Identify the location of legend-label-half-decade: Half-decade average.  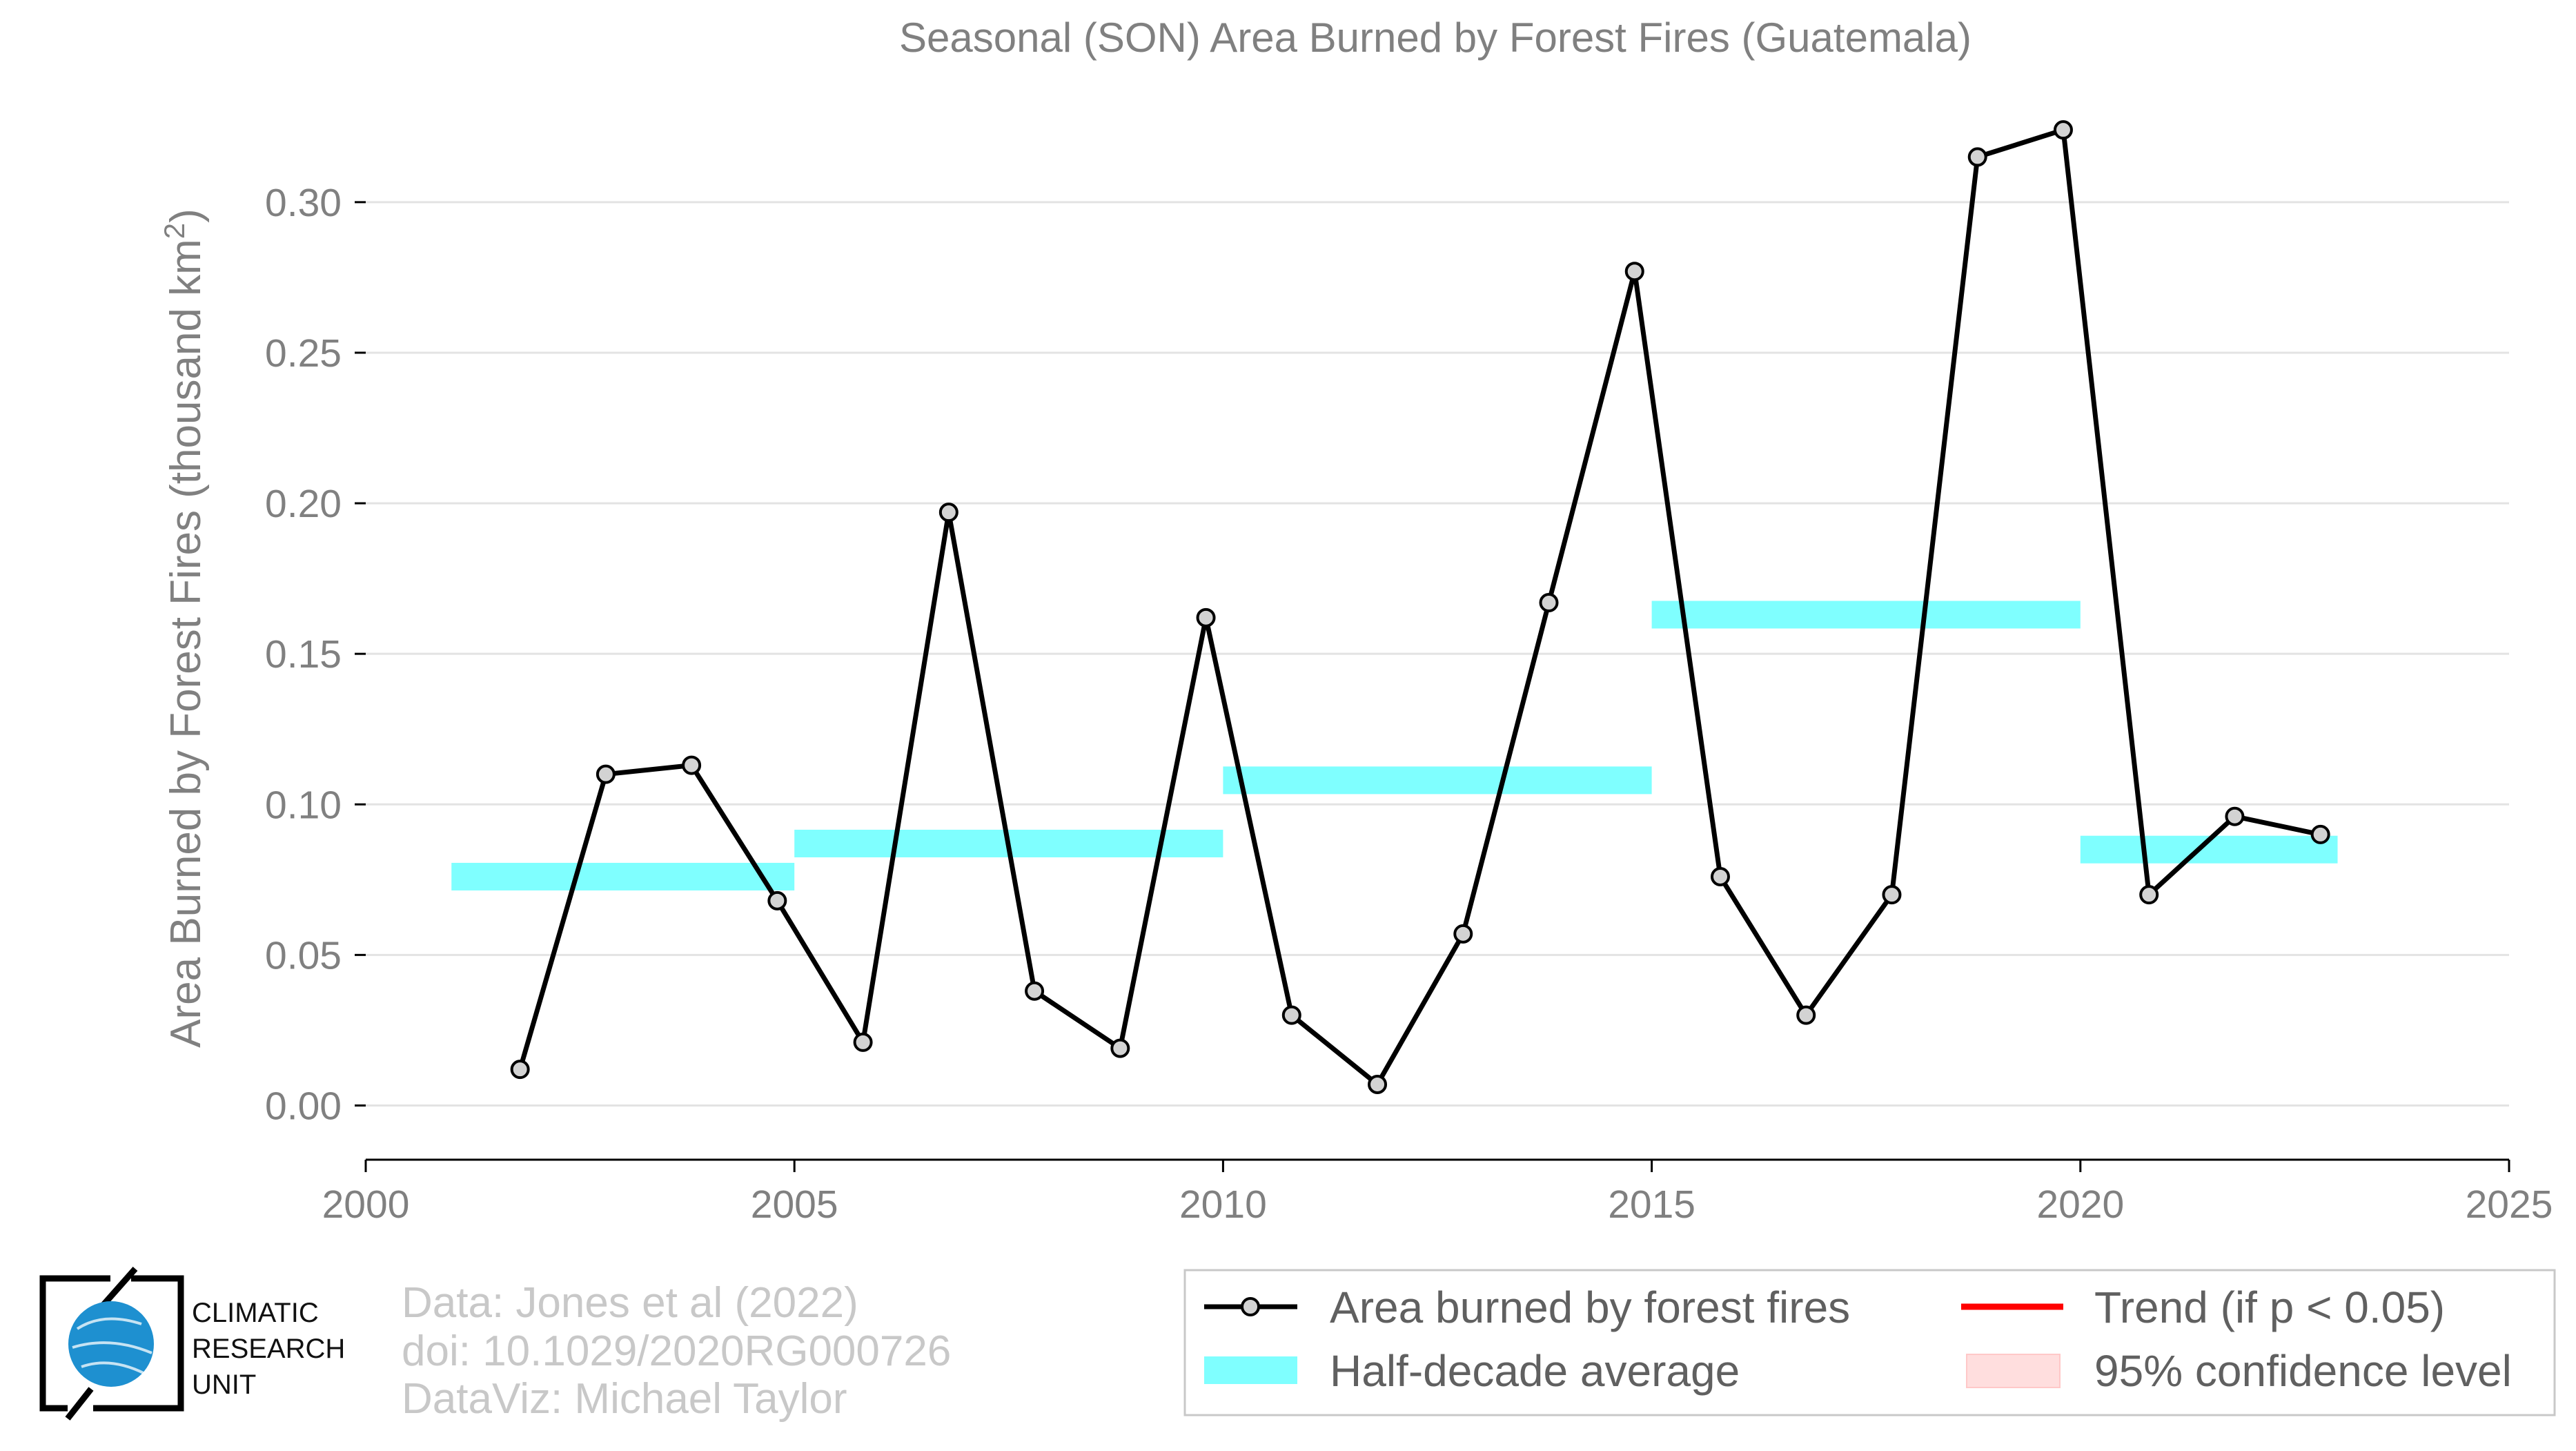
(1535, 1371).